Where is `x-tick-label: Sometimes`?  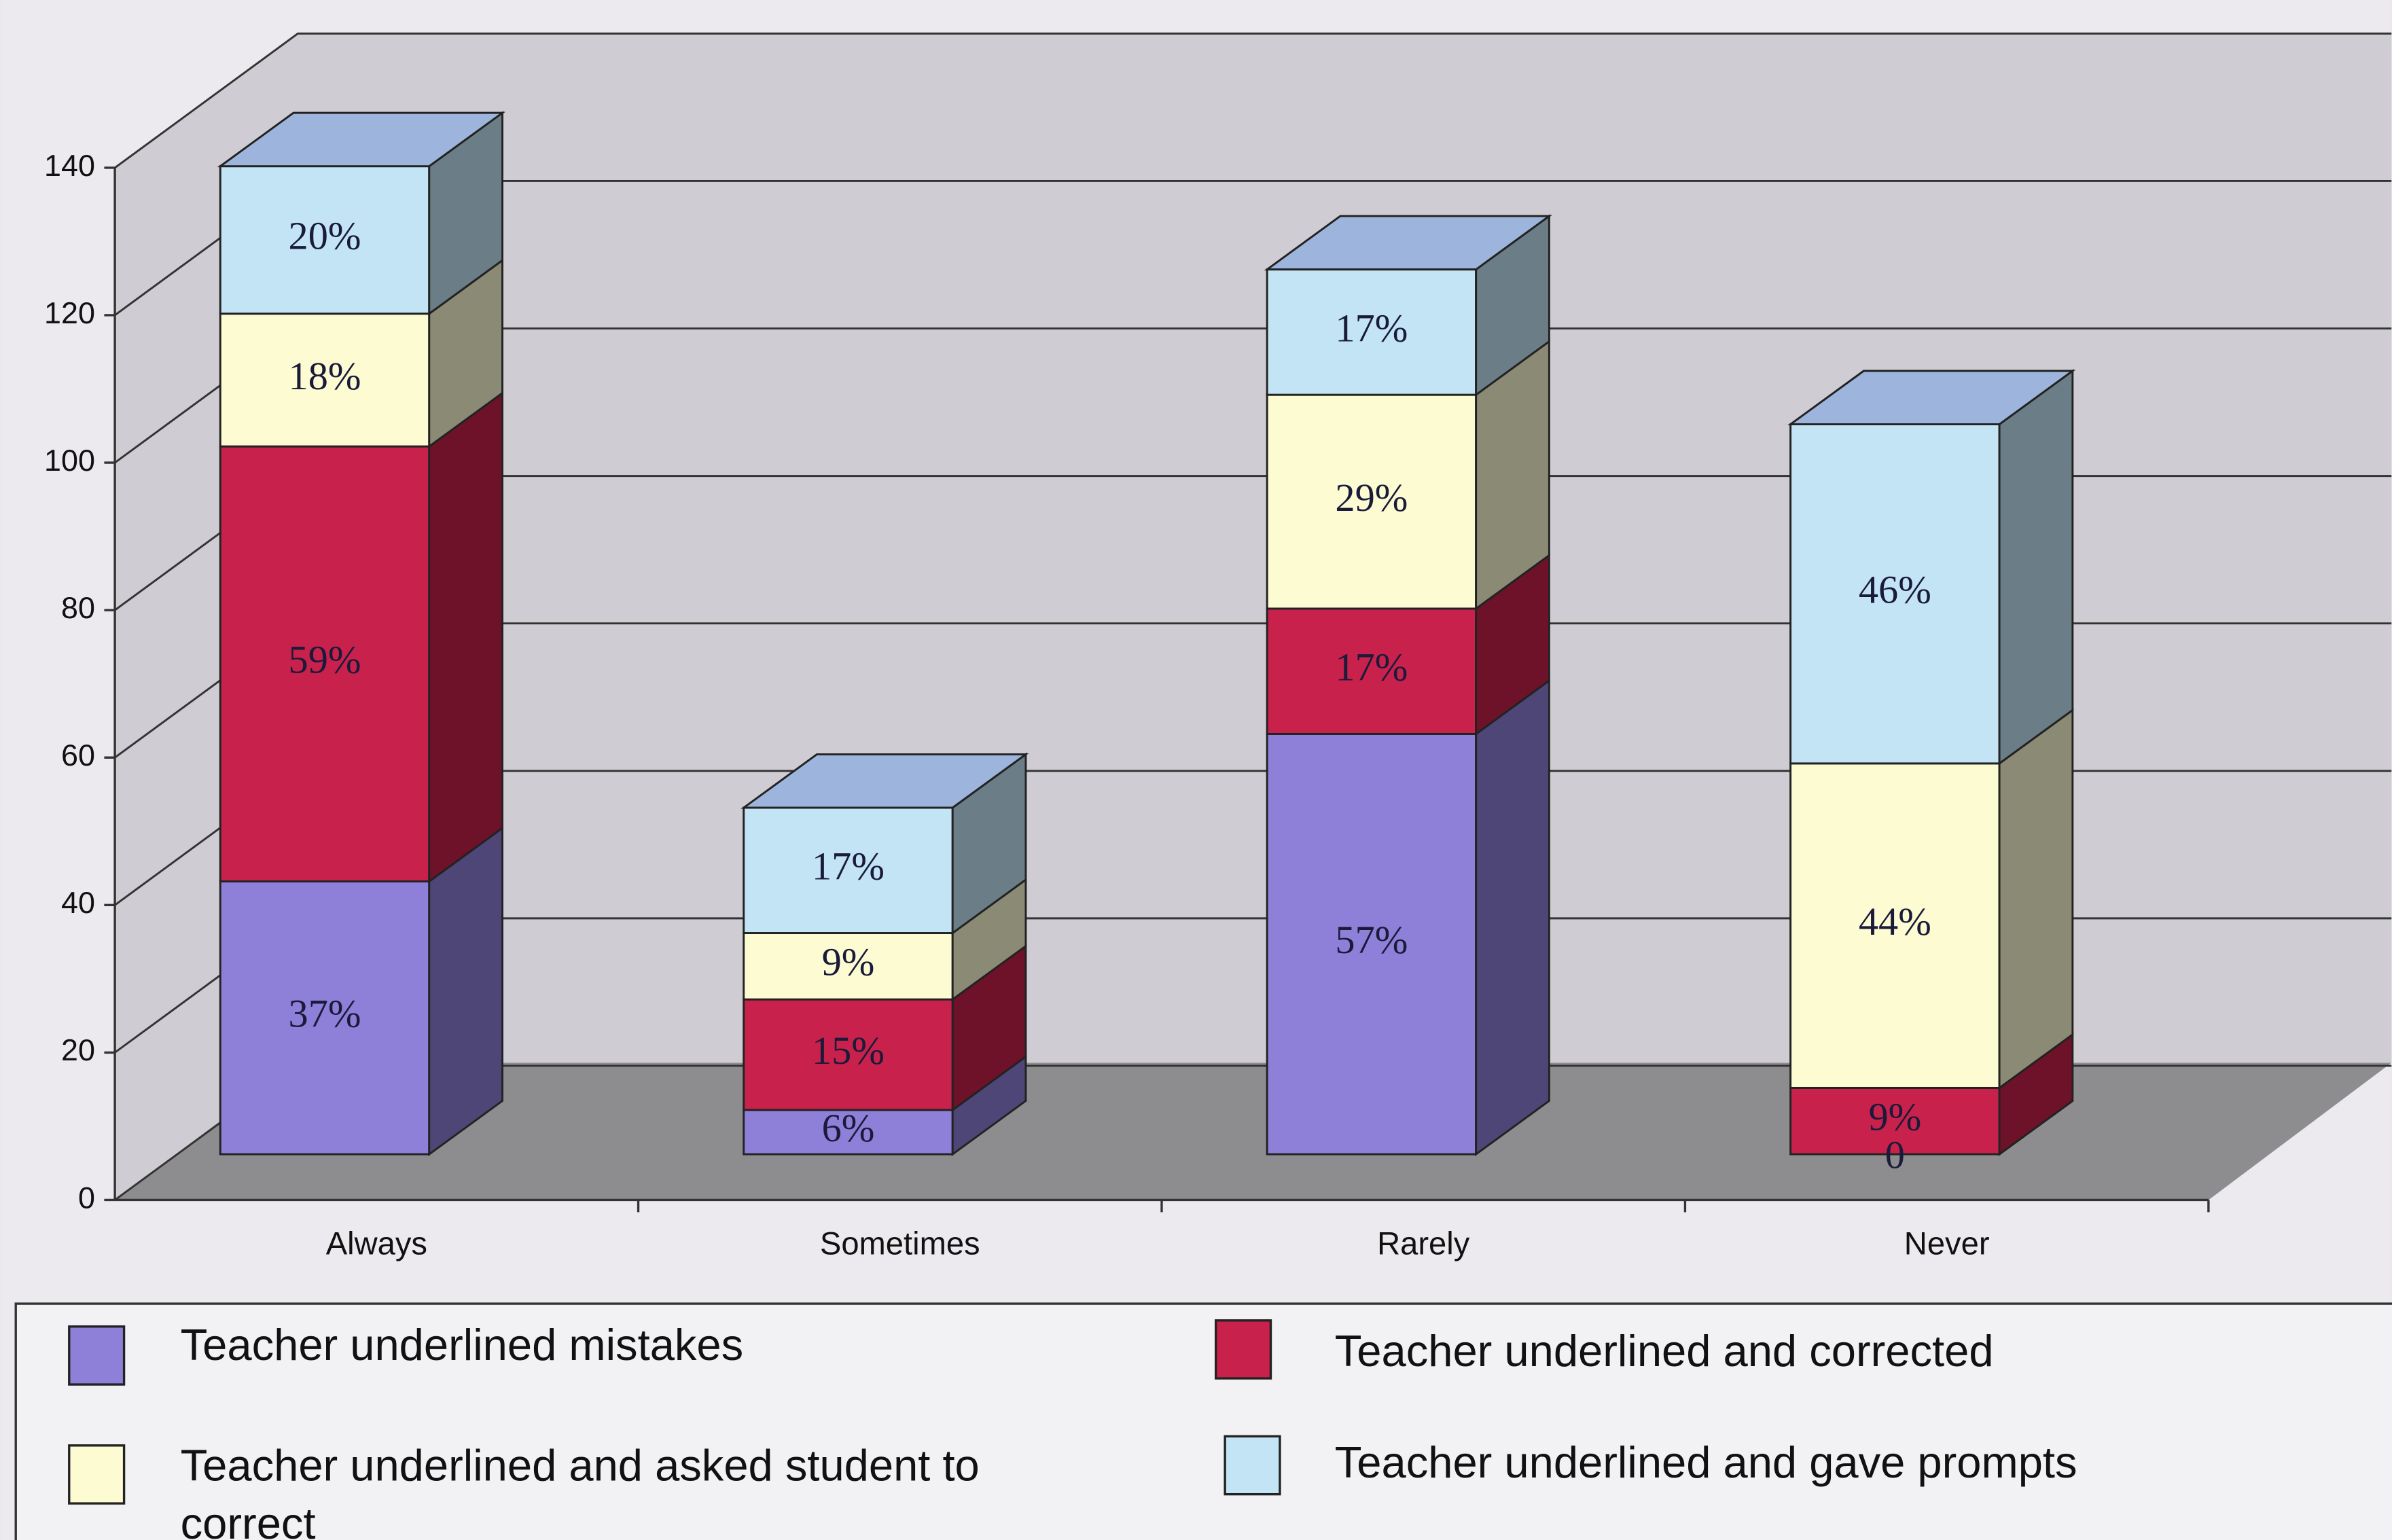
x-tick-label: Sometimes is located at coordinates (900, 1243).